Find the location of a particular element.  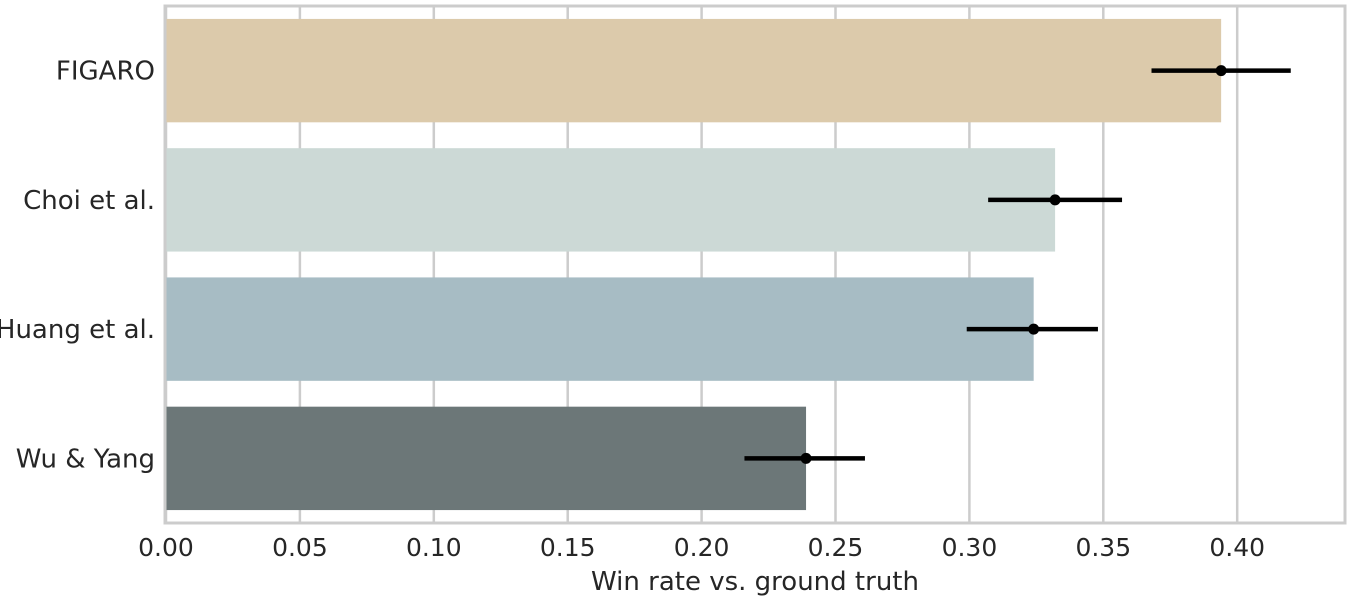

x-tick-label: 0.10 is located at coordinates (434, 547).